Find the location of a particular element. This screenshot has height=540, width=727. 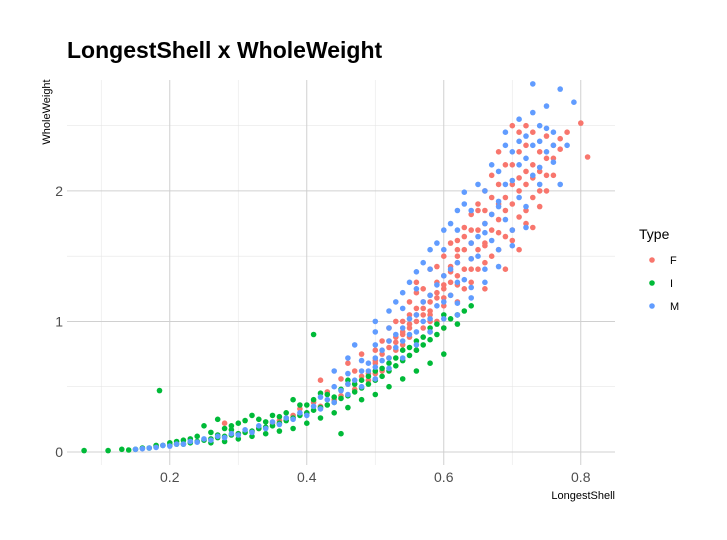

y-tick-labels: 0 1 2 is located at coordinates (59, 321).